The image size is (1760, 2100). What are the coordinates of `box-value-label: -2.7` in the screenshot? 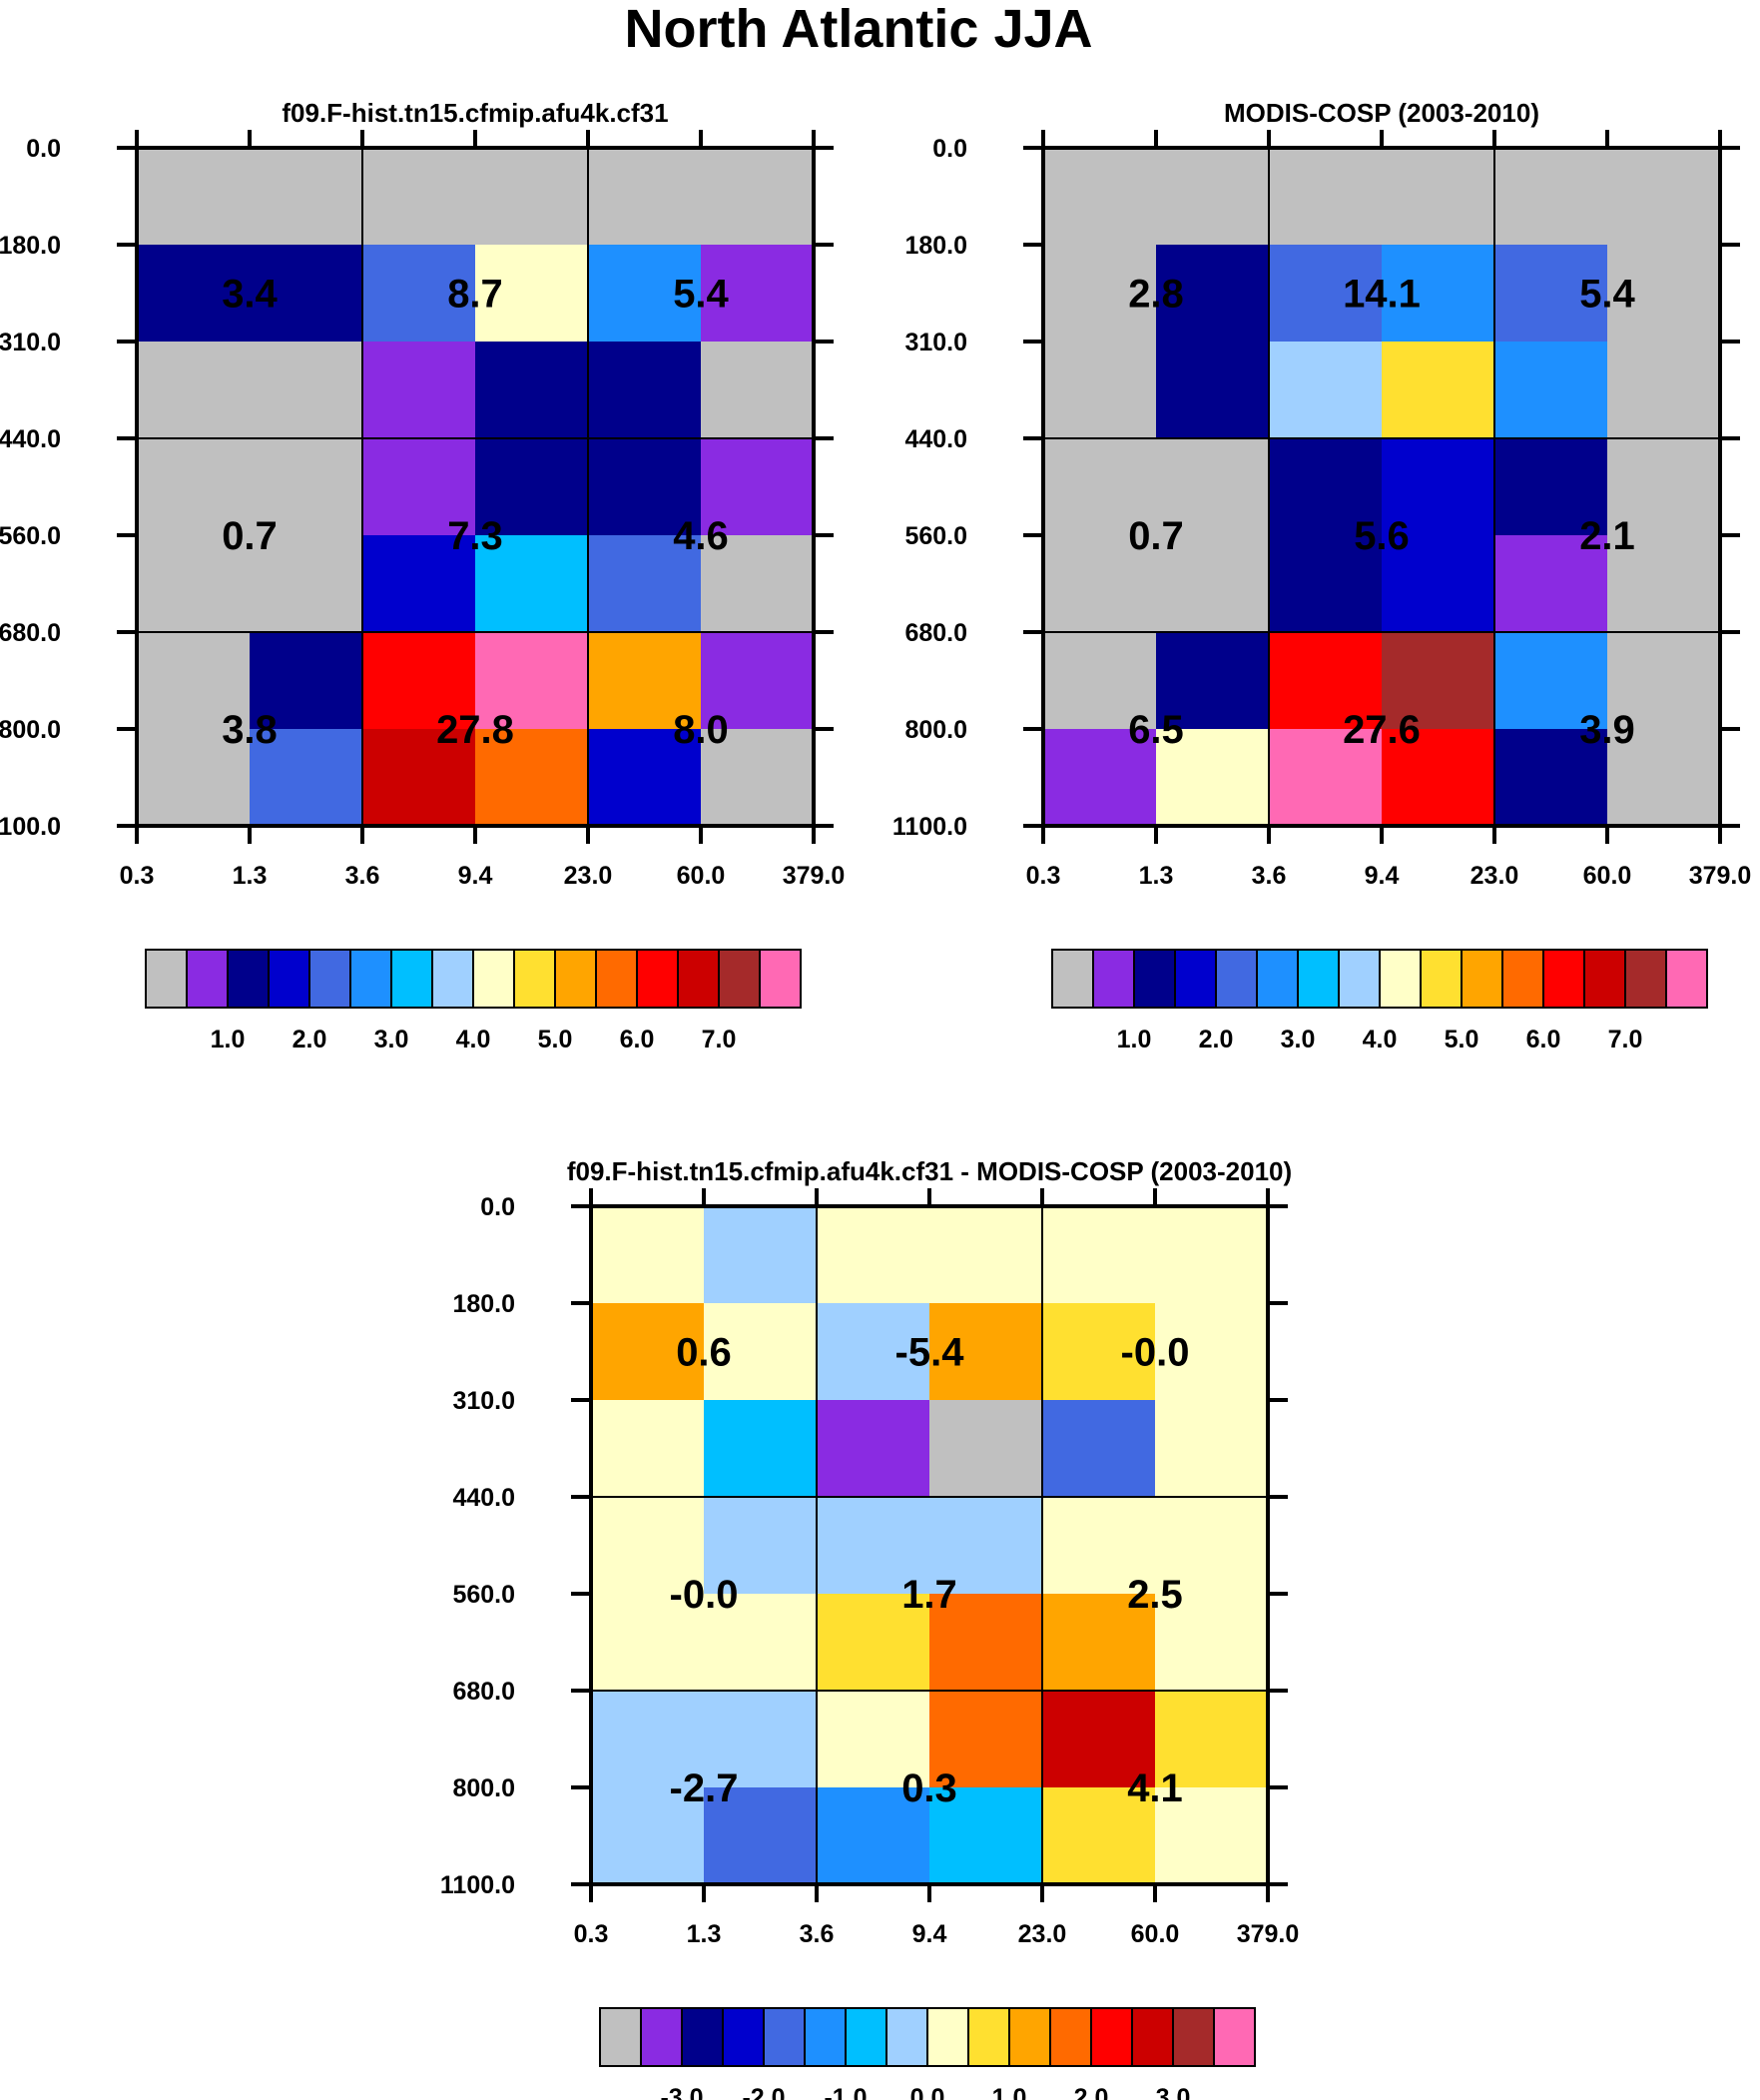 It's located at (704, 1788).